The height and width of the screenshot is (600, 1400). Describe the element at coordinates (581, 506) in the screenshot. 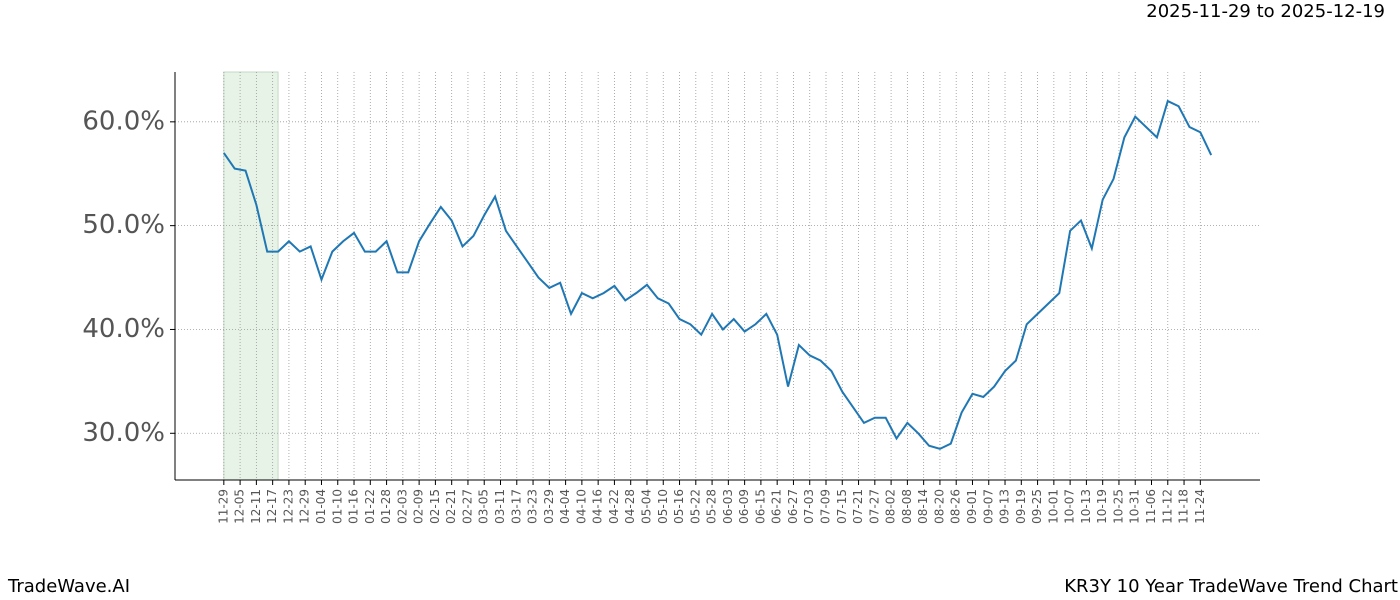

I see `x-tick-label: 04-10` at that location.